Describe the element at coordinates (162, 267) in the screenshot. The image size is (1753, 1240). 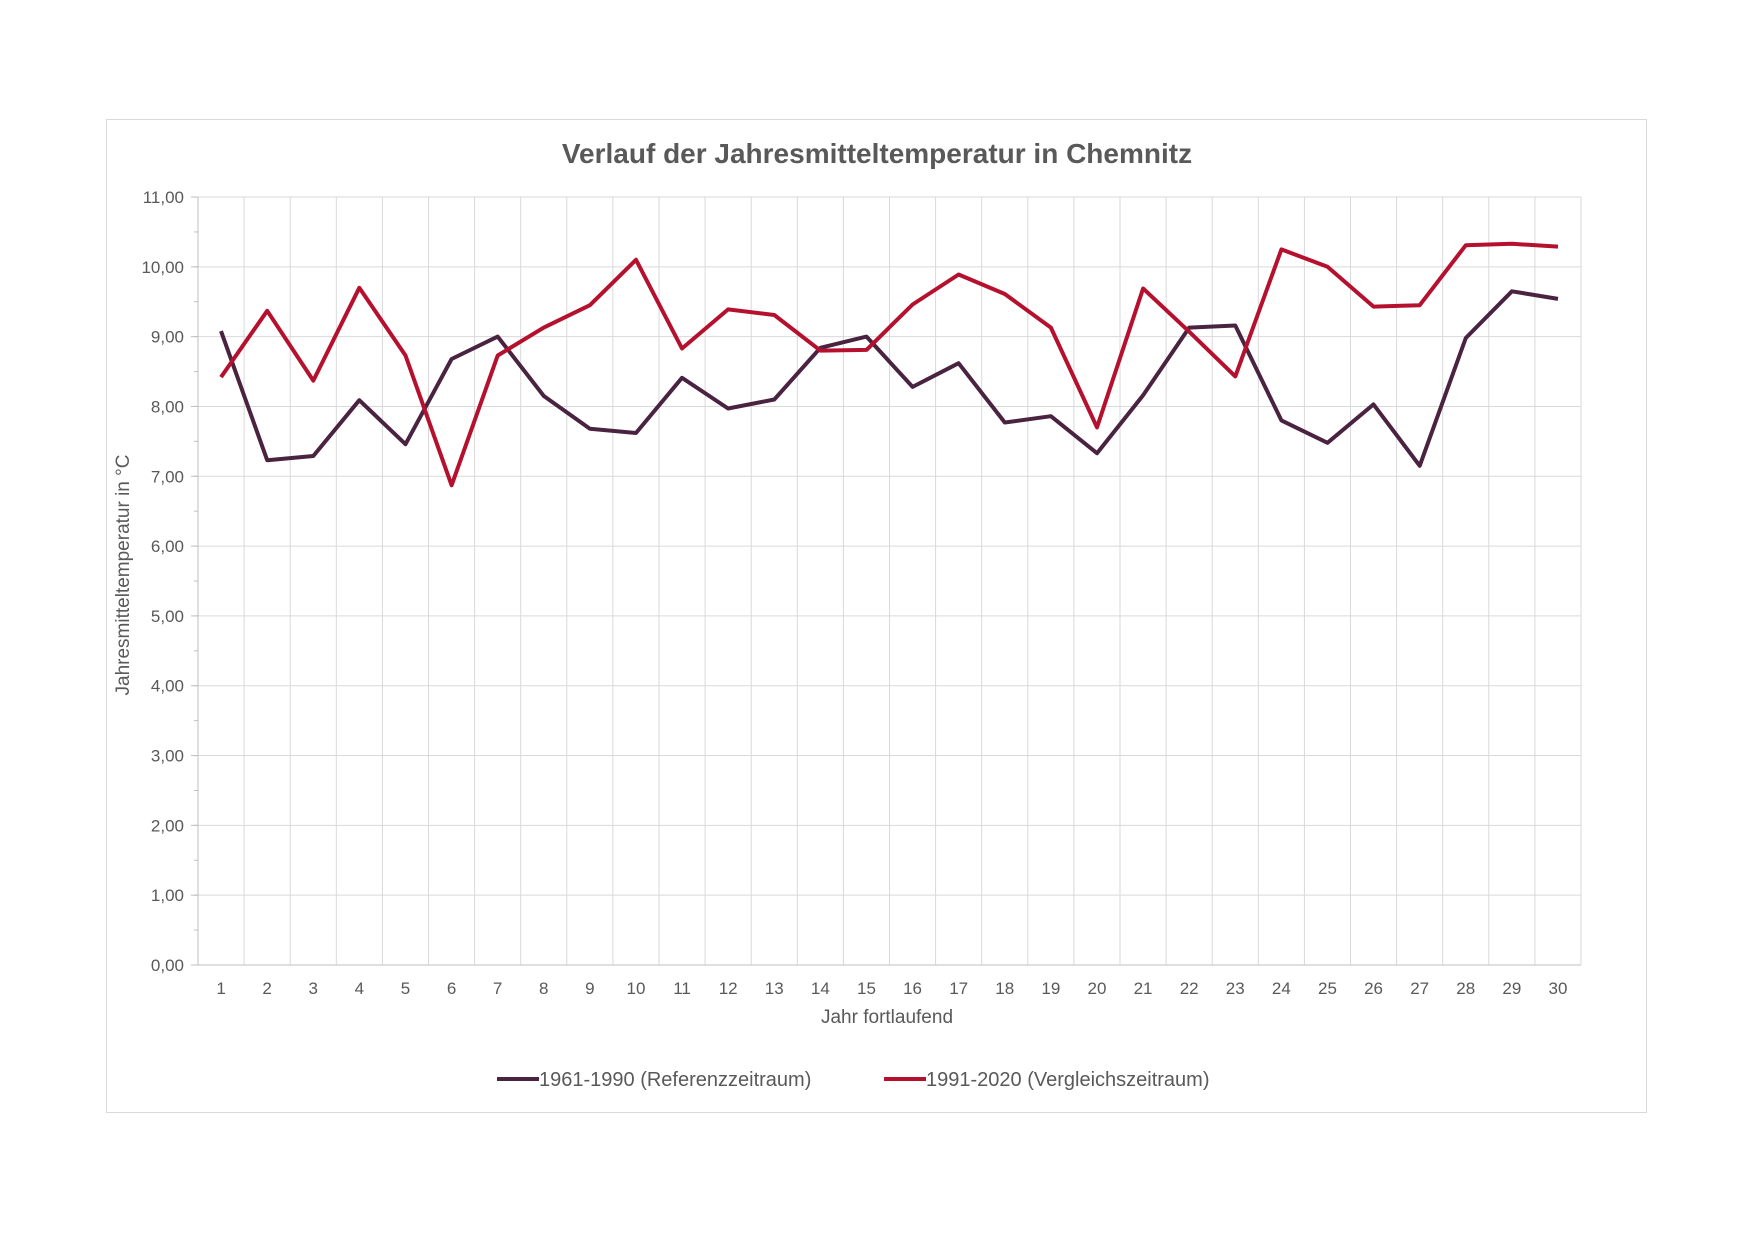
I see `y-tick-label: 10,00` at that location.